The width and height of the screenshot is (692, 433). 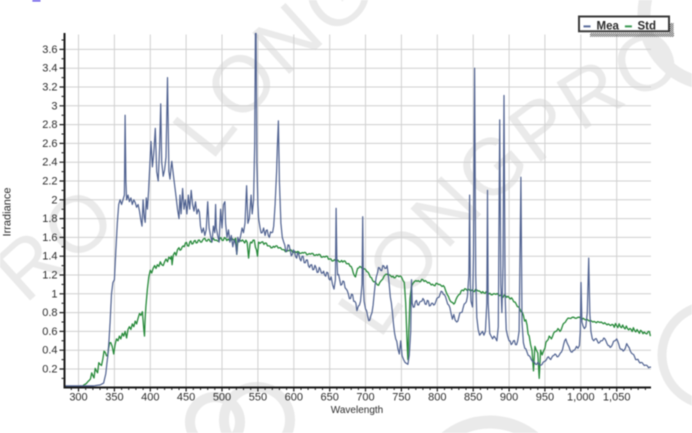 I want to click on svg-text: 0.4, so click(x=49, y=351).